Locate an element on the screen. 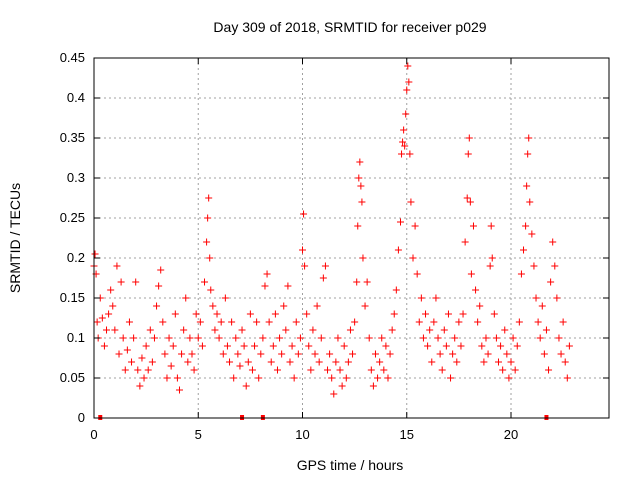 Image resolution: width=640 pixels, height=480 pixels. x-tick-label: 0 is located at coordinates (93, 434).